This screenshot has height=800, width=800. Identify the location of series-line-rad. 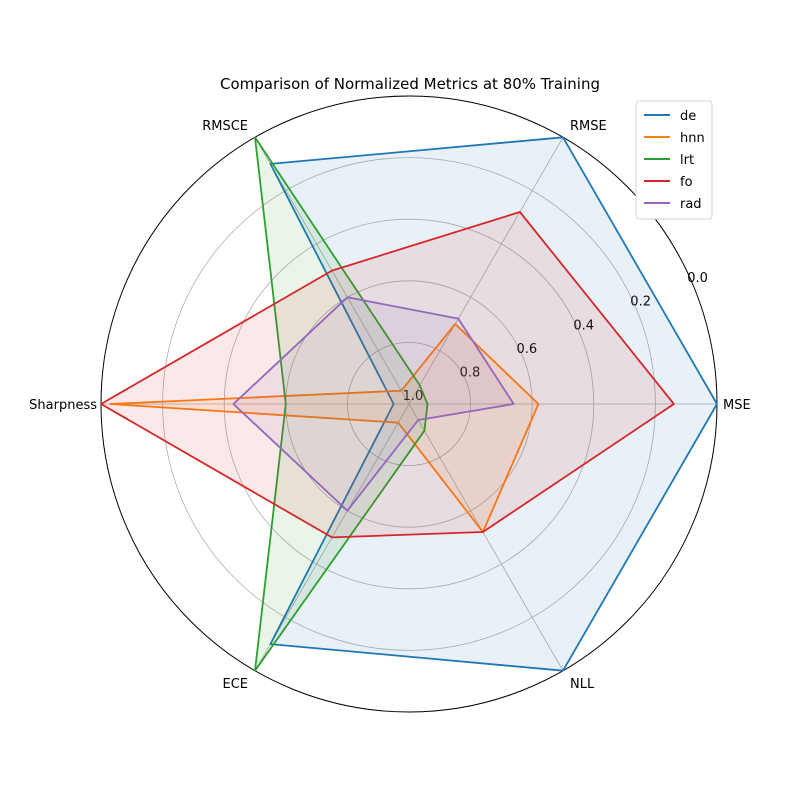
(373, 404).